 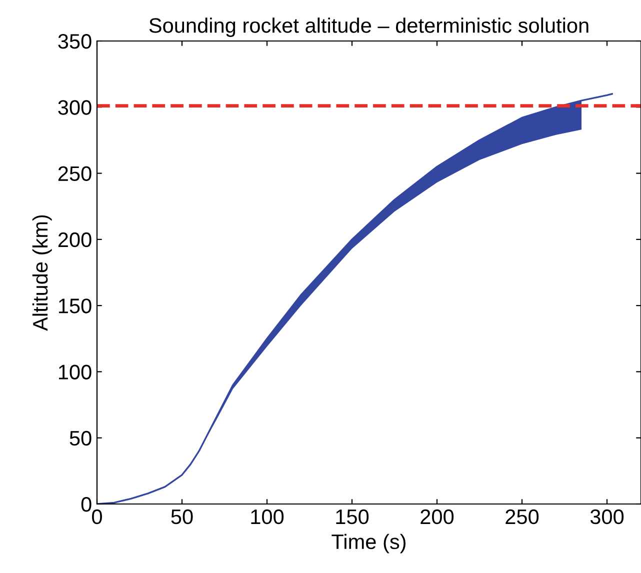 I want to click on x-tick-label: 300, so click(x=607, y=516).